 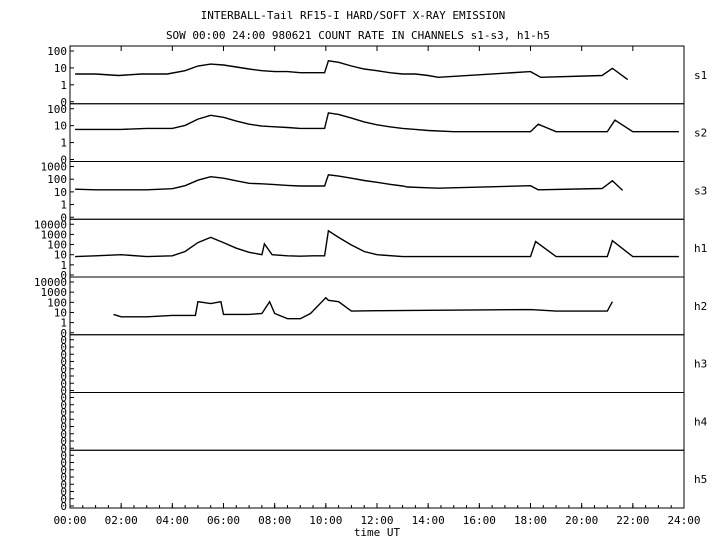 What do you see at coordinates (121, 520) in the screenshot?
I see `x-tick-label: 02:00` at bounding box center [121, 520].